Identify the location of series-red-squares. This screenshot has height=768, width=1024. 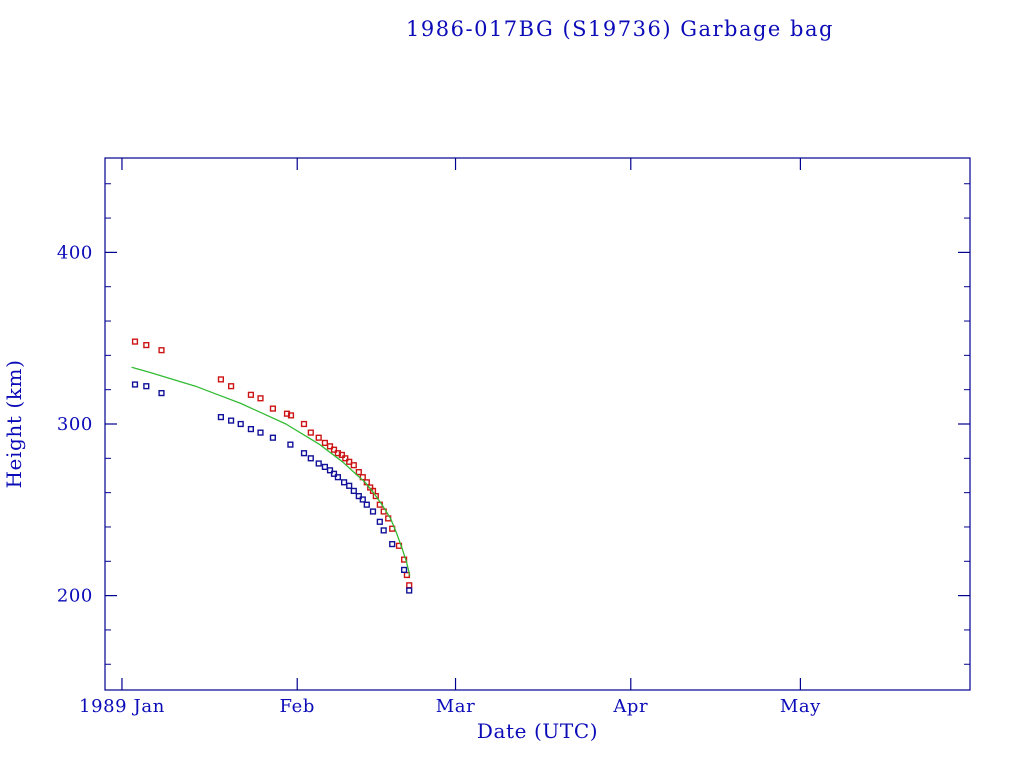
(272, 463).